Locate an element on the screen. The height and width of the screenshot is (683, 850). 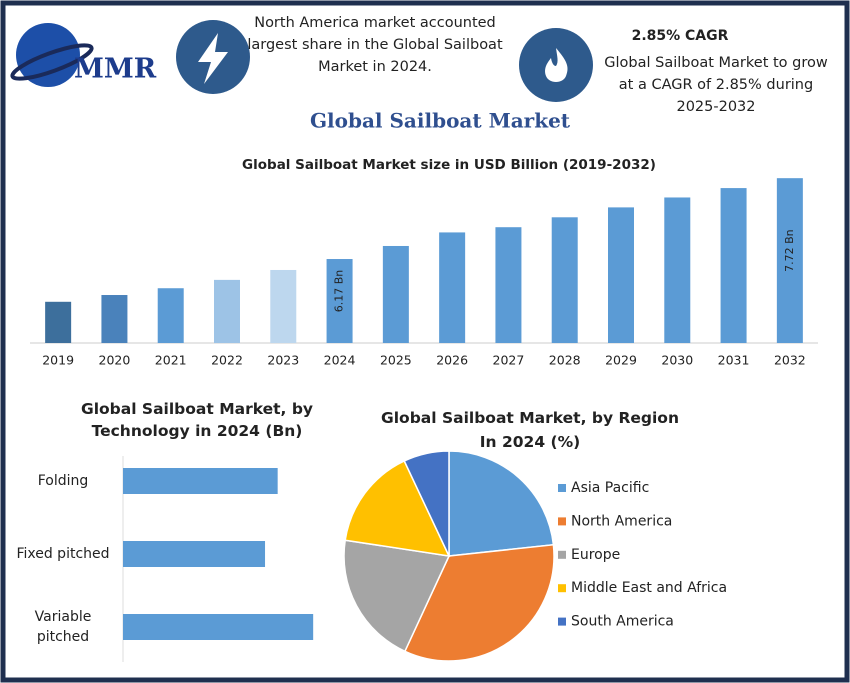
x-tick-label: 2022 is located at coordinates (227, 360).